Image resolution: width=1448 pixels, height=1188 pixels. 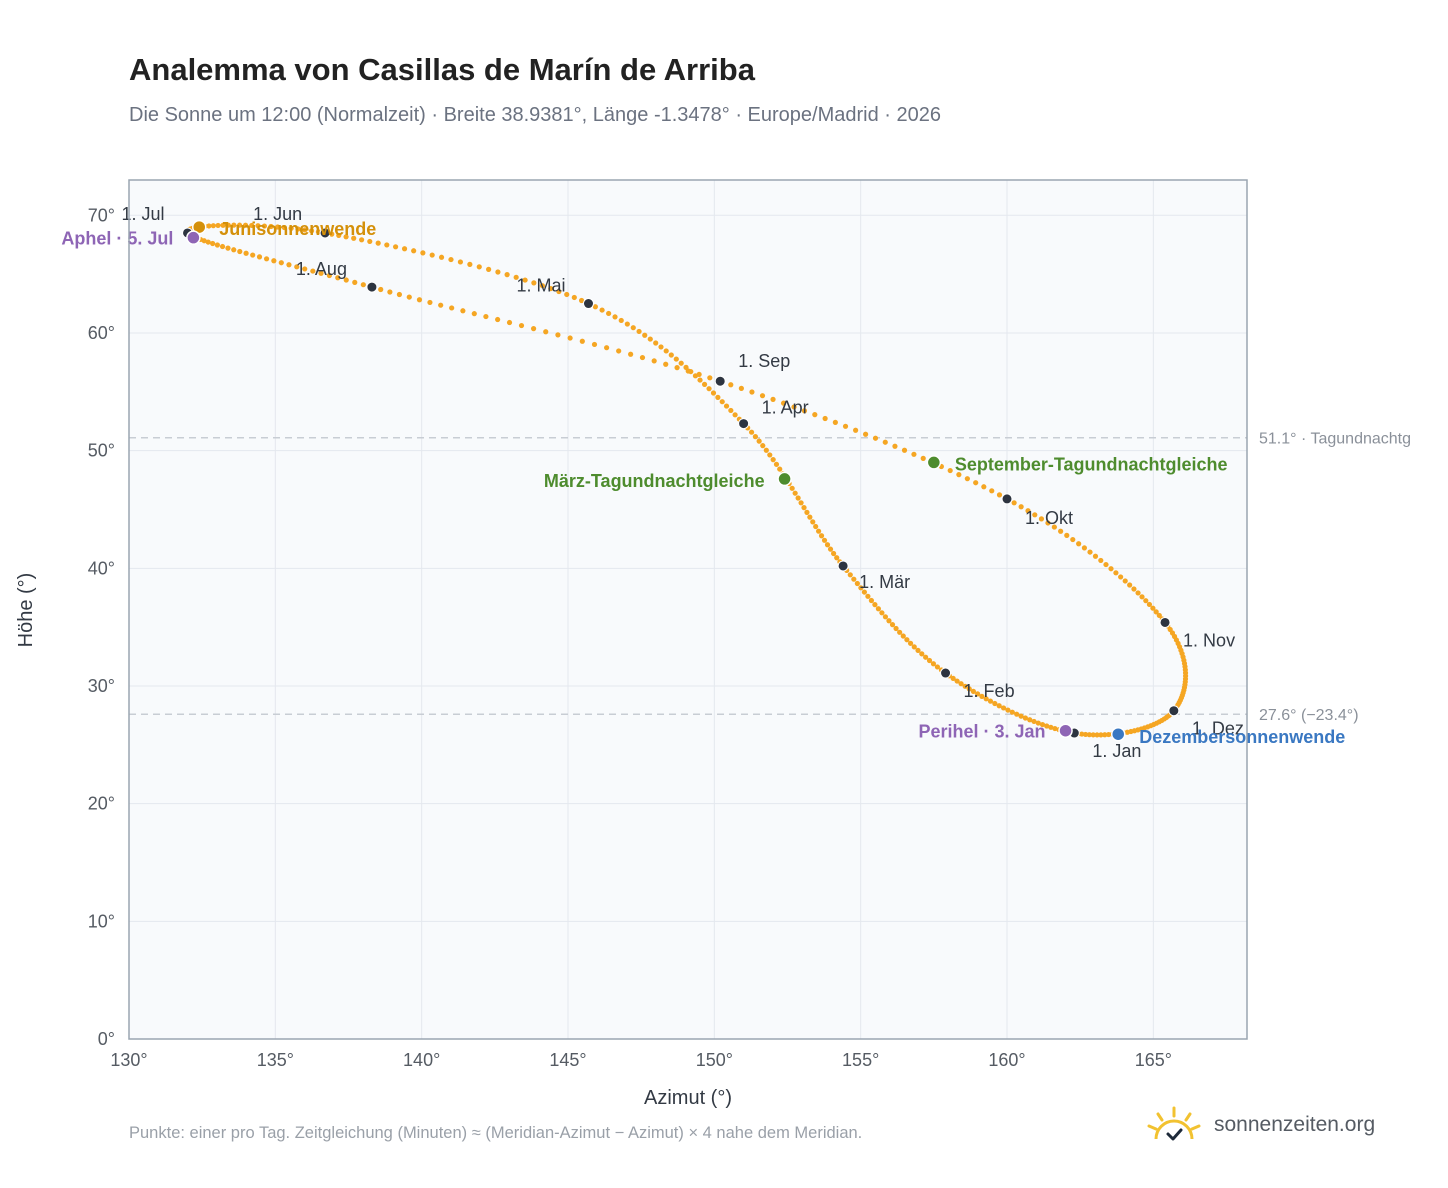 I want to click on event-label: Junisonnenwende, so click(x=297, y=229).